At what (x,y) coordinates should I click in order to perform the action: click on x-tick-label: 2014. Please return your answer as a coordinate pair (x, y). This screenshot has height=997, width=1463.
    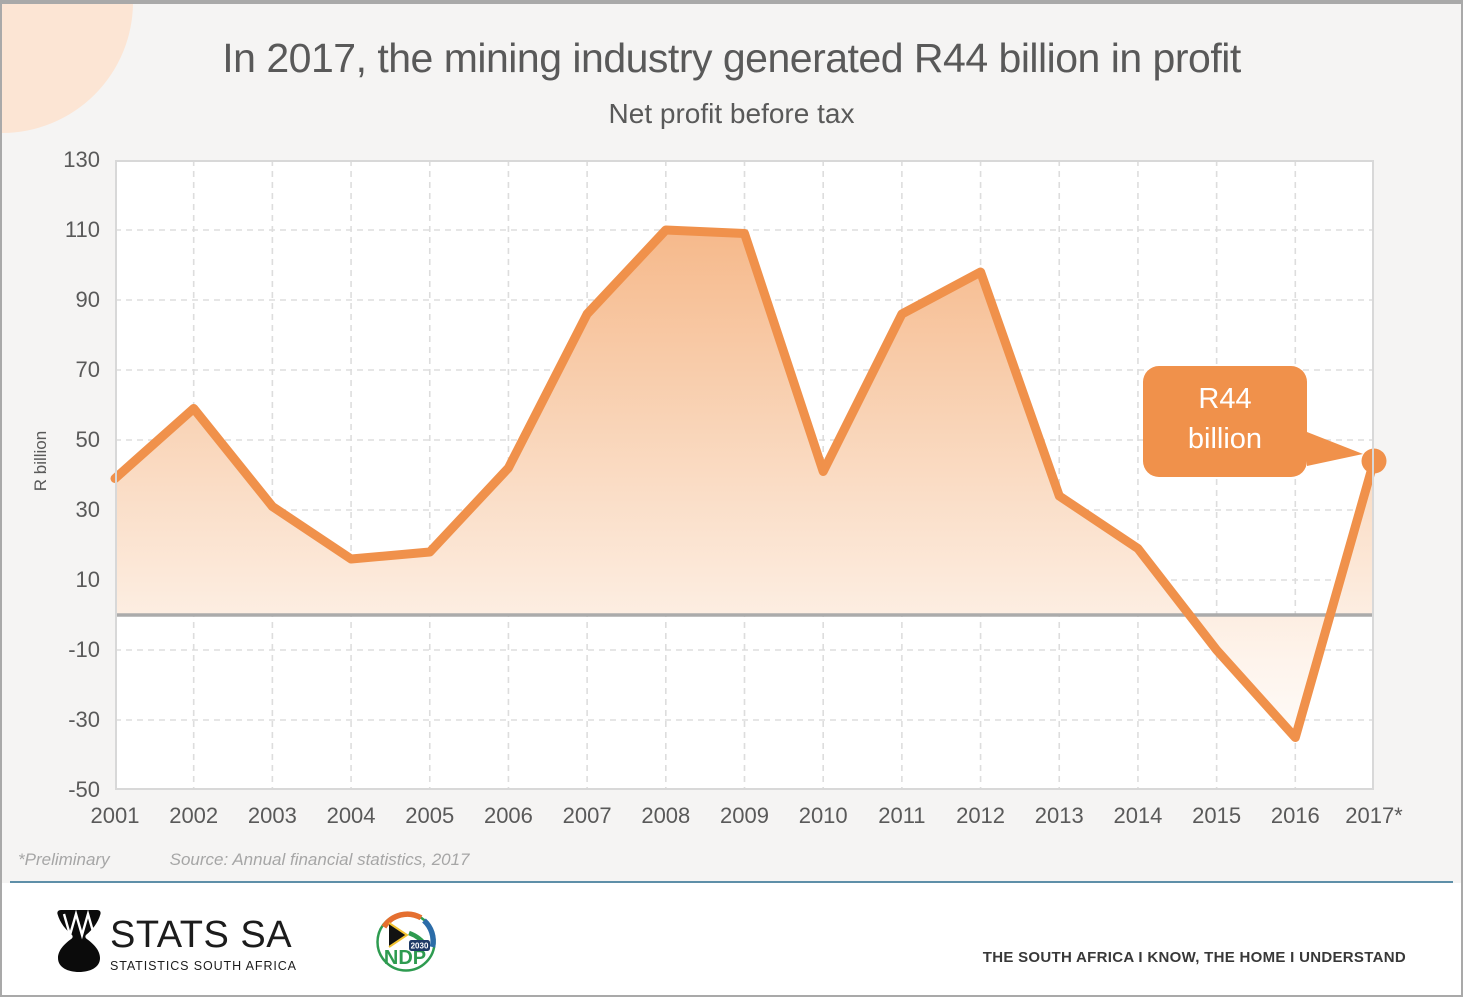
    Looking at the image, I should click on (1138, 815).